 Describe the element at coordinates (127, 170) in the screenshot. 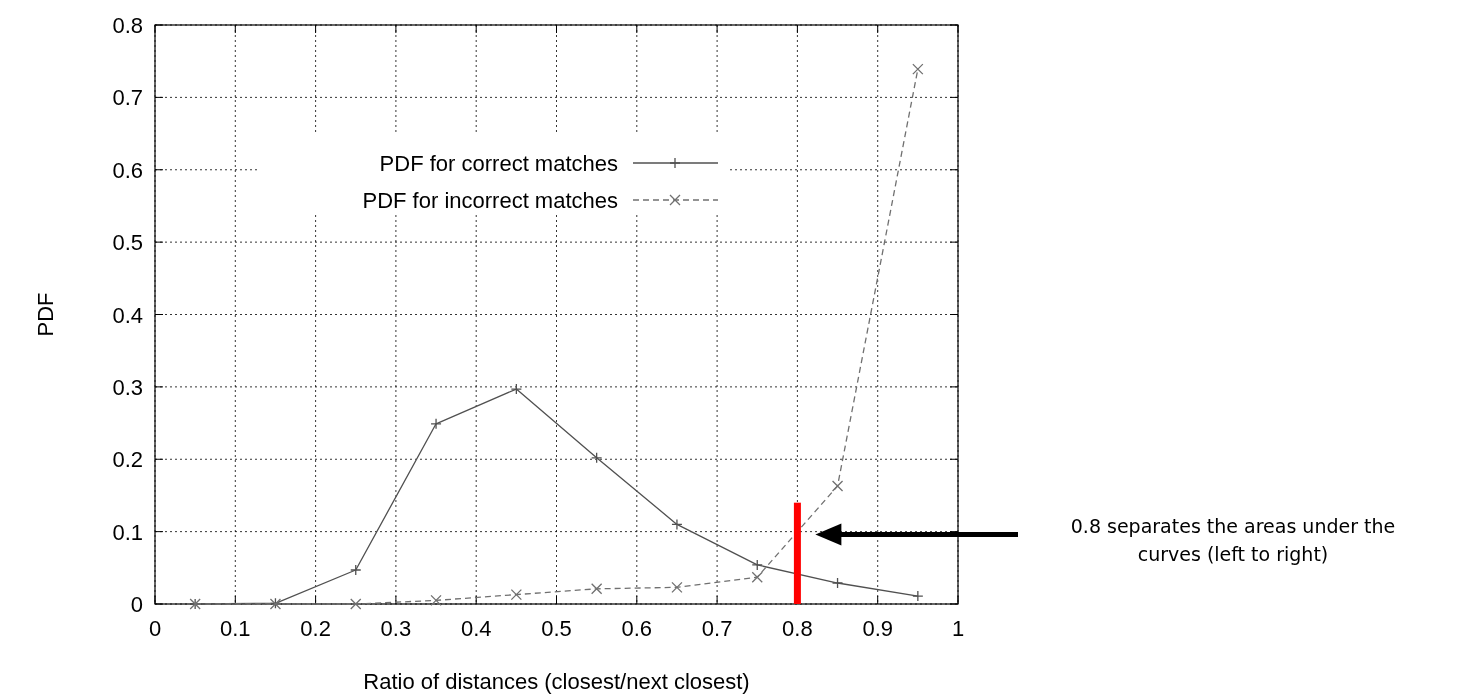

I see `y-tick-label: 0.6` at that location.